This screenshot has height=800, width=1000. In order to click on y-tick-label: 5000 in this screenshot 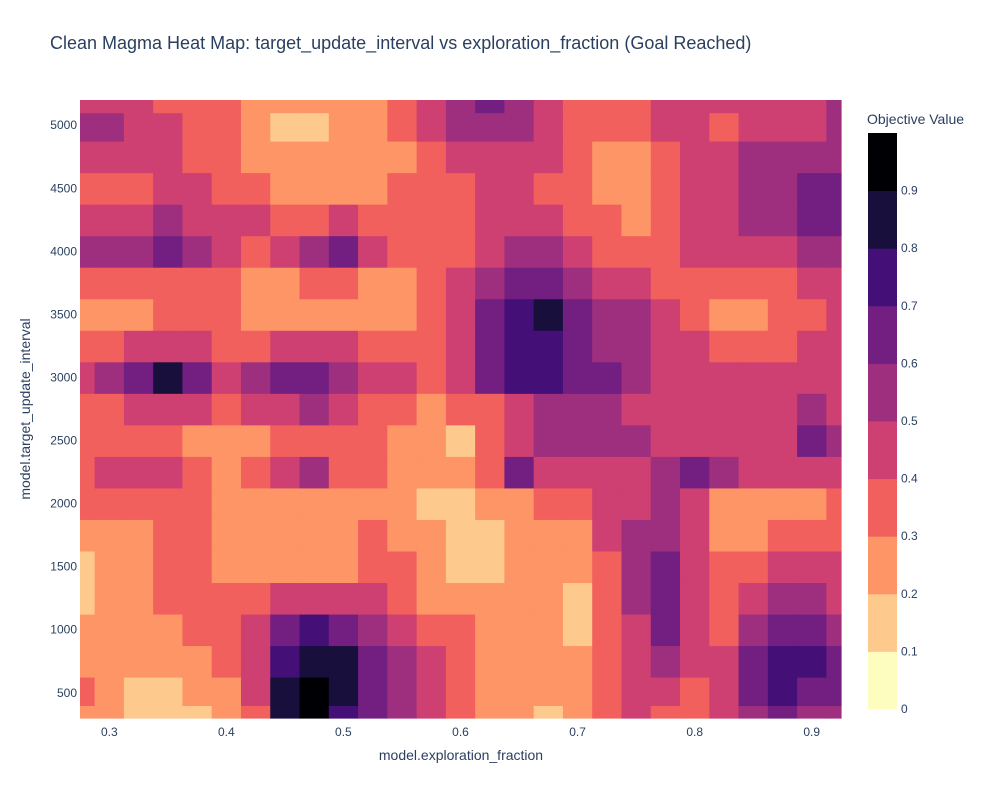, I will do `click(63, 125)`.